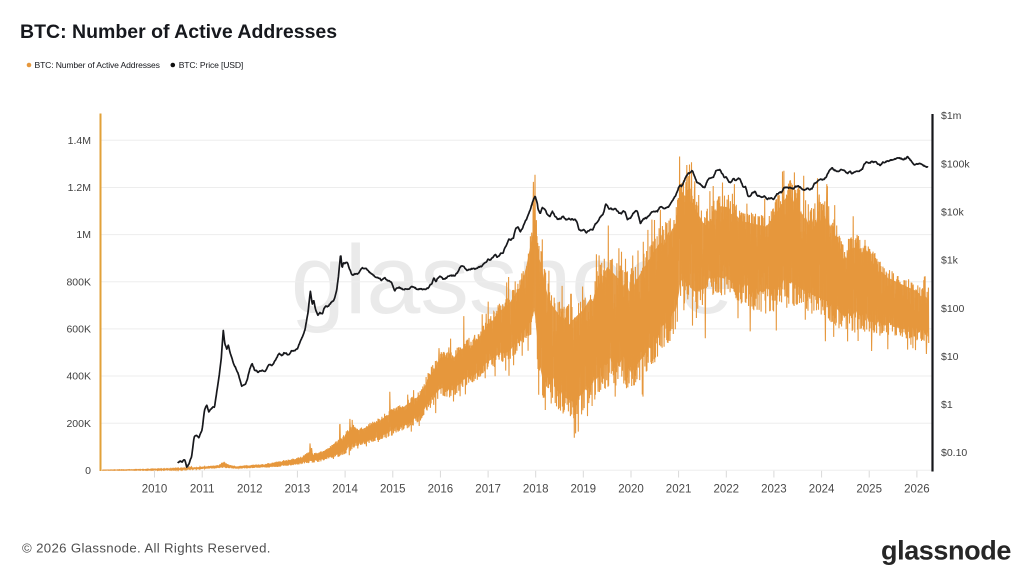 The image size is (1024, 571). I want to click on svg-text: $0.10, so click(954, 453).